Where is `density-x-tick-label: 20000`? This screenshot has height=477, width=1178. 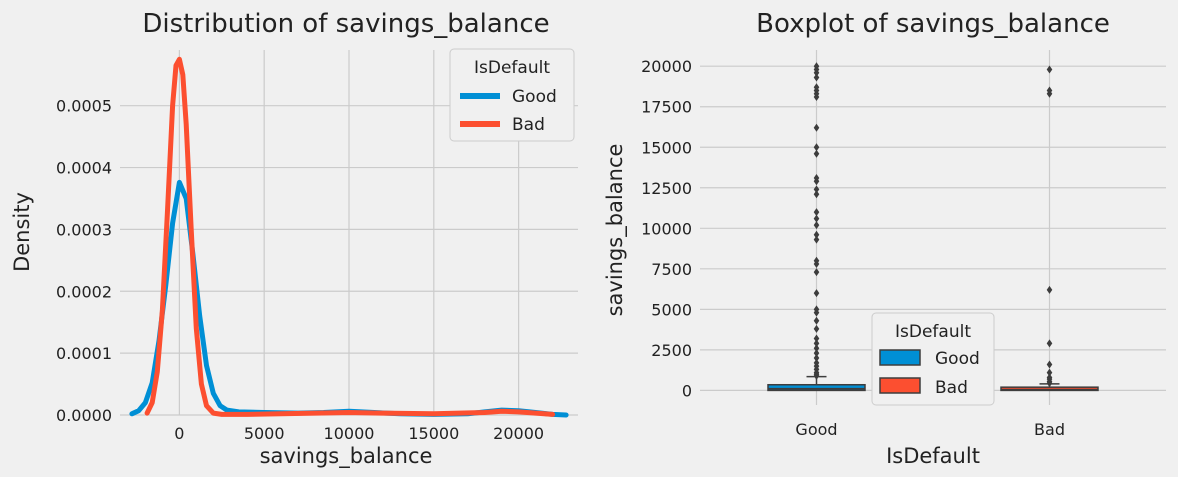
density-x-tick-label: 20000 is located at coordinates (518, 433).